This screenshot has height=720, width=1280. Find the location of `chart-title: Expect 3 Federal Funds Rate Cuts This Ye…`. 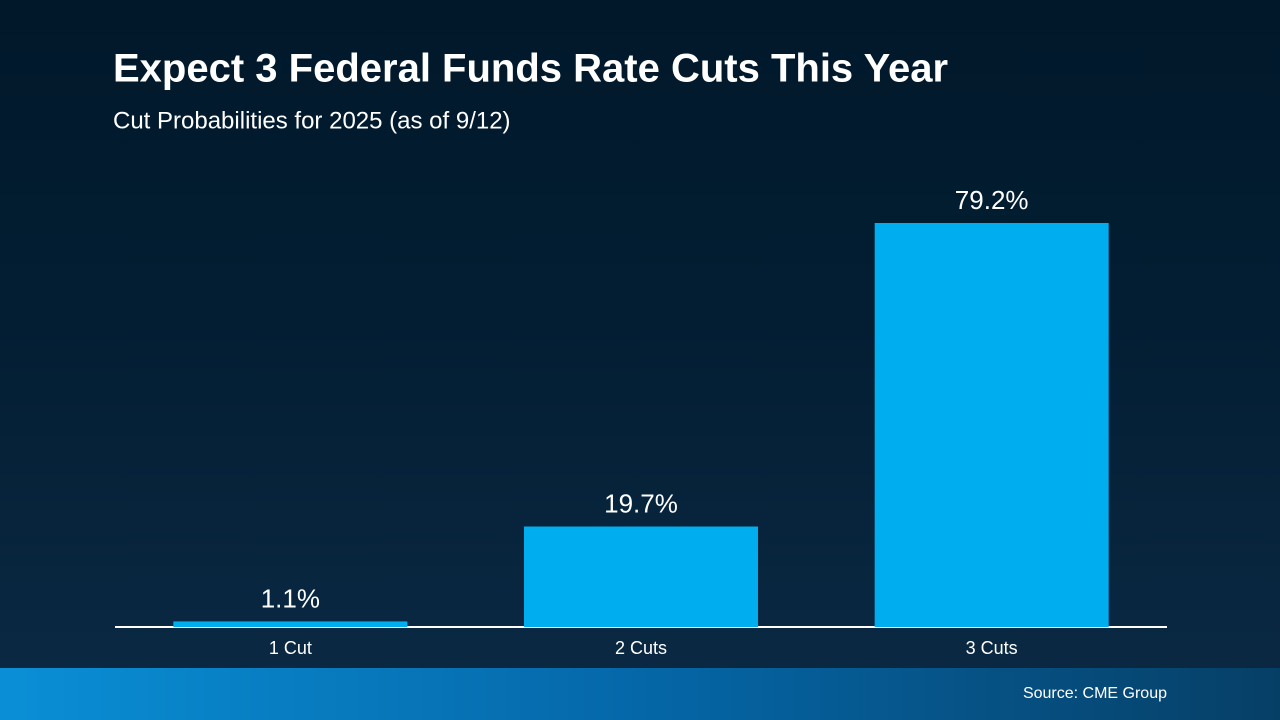

chart-title: Expect 3 Federal Funds Rate Cuts This Ye… is located at coordinates (530, 69).